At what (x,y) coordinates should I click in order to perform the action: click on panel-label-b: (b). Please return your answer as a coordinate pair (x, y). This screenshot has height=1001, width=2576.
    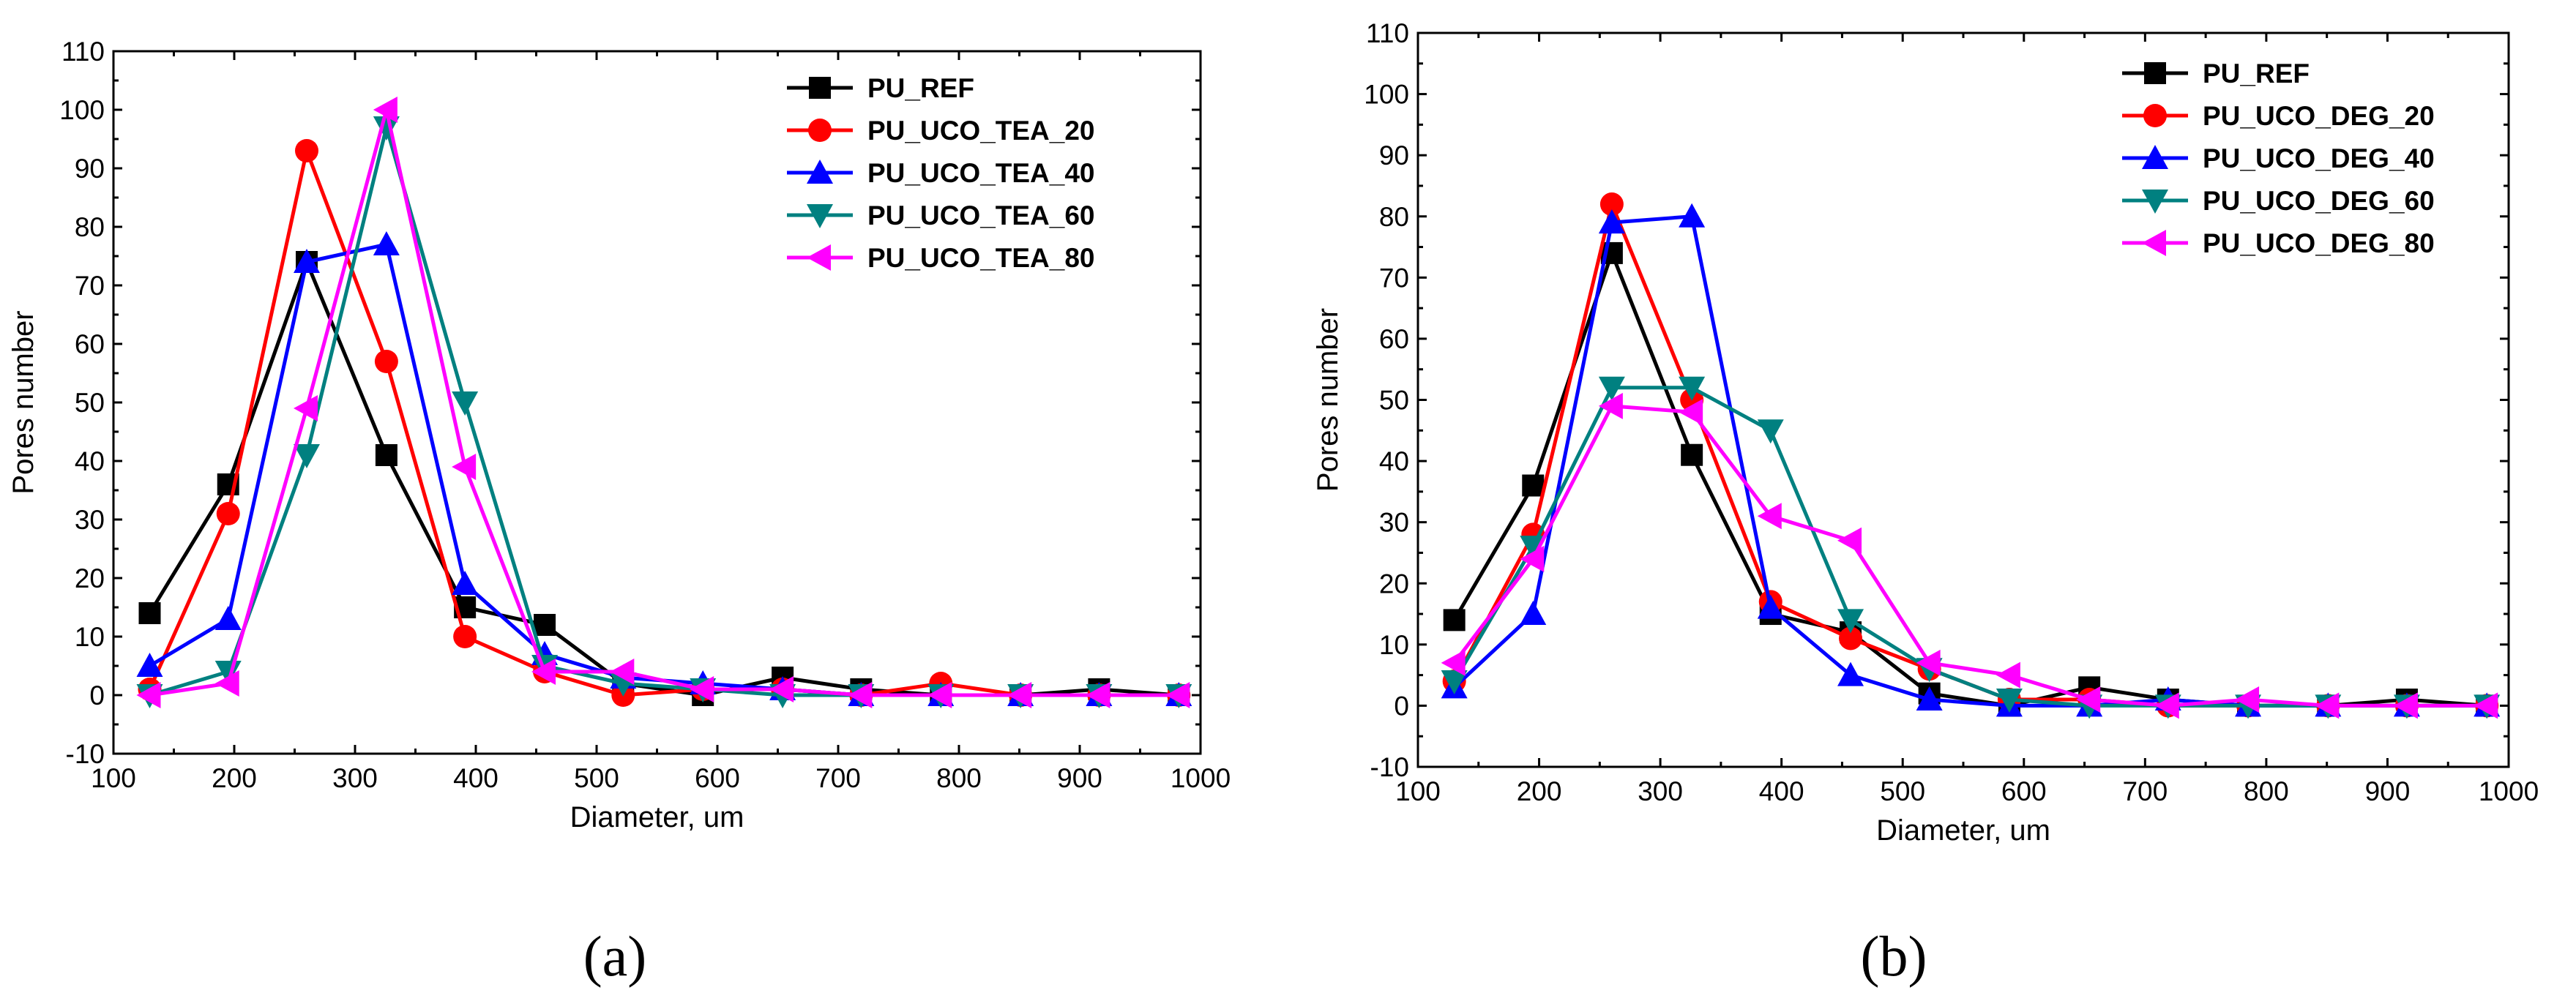
    Looking at the image, I should click on (1893, 956).